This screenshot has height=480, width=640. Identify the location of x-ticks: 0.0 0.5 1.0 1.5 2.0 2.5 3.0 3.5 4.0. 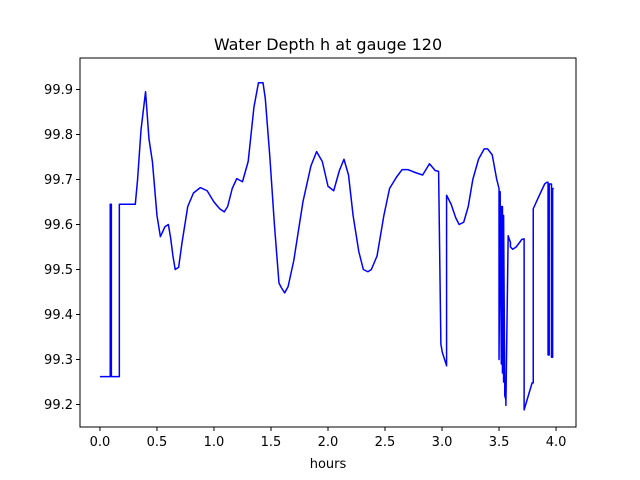
(328, 438).